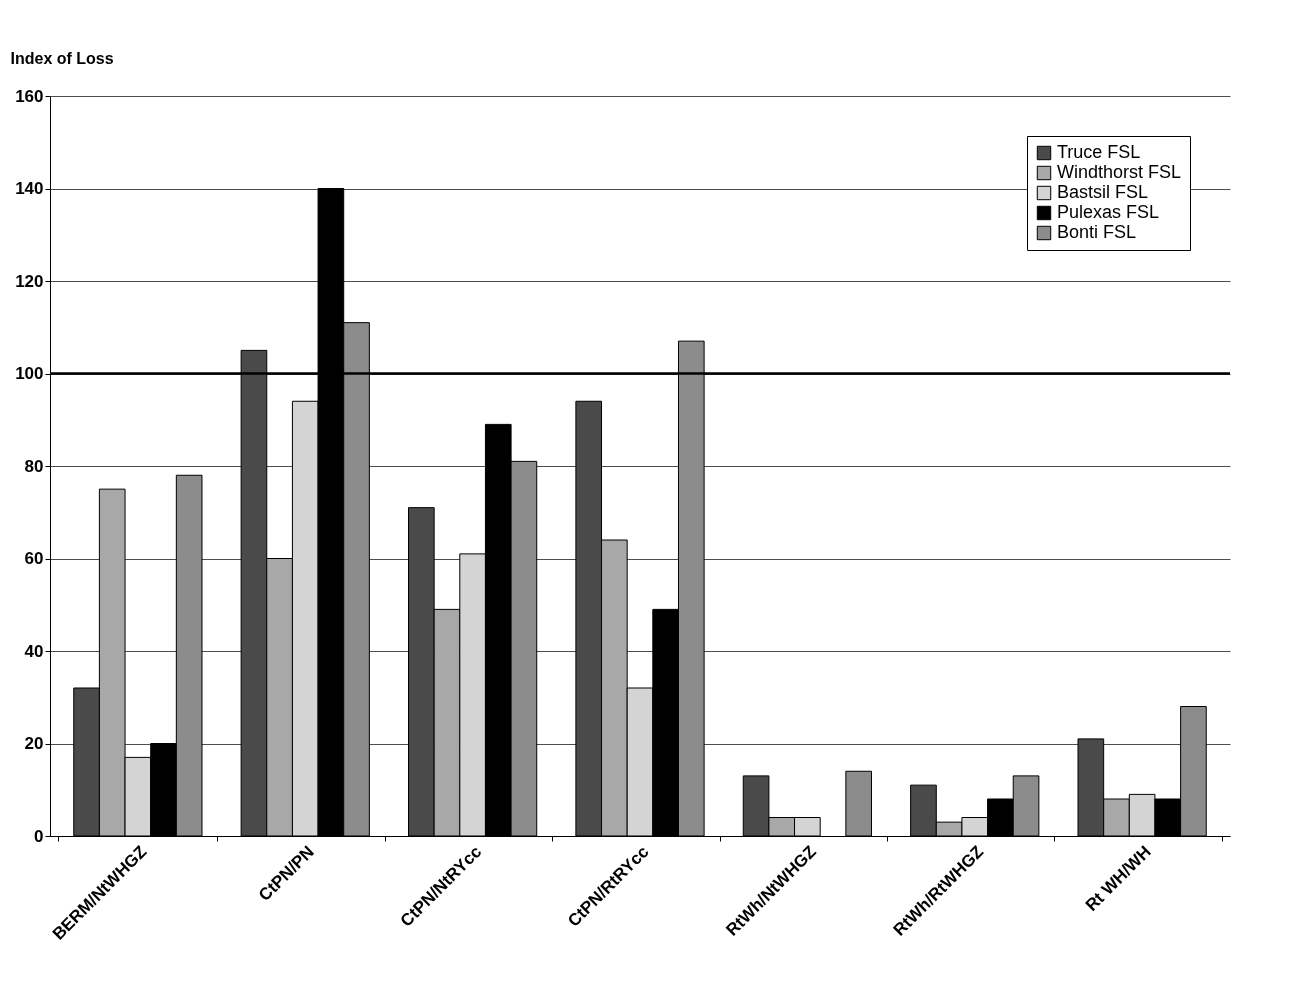  I want to click on legend-label: Windthorst FSL, so click(1119, 172).